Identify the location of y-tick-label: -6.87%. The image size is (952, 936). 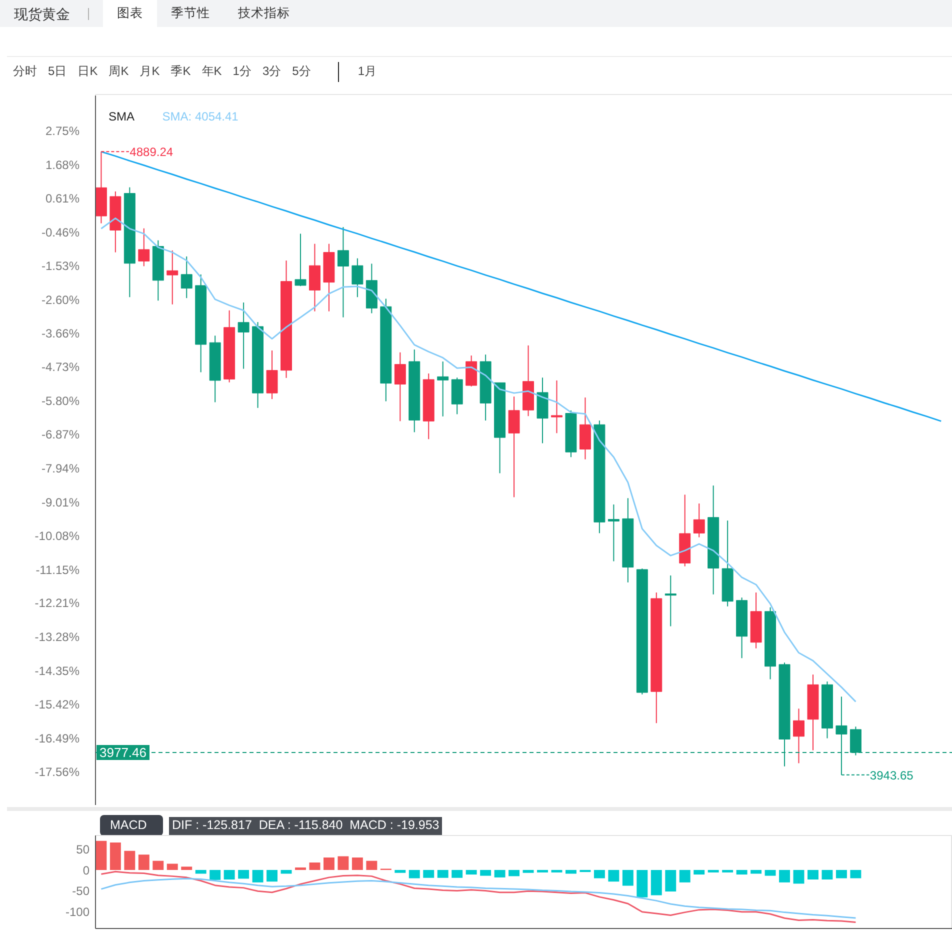
(60, 435).